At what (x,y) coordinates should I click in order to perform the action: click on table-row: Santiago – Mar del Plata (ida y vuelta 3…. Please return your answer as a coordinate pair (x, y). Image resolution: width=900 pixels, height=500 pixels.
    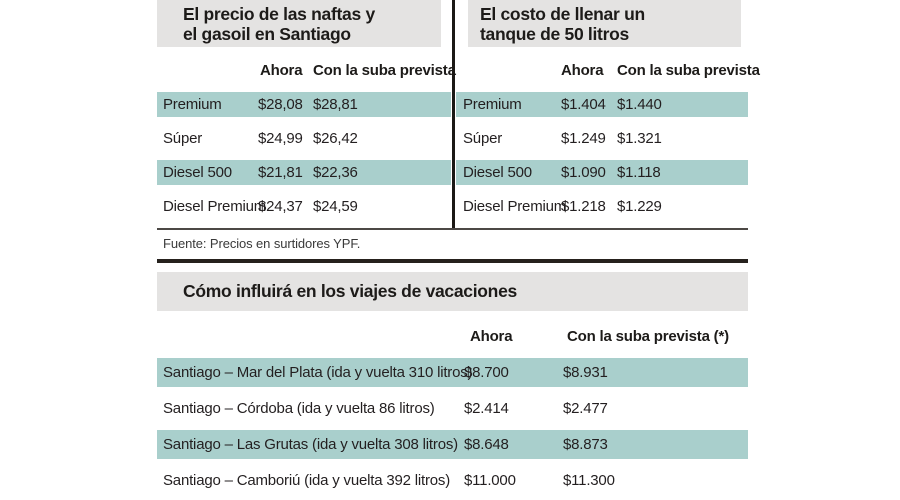
    Looking at the image, I should click on (452, 372).